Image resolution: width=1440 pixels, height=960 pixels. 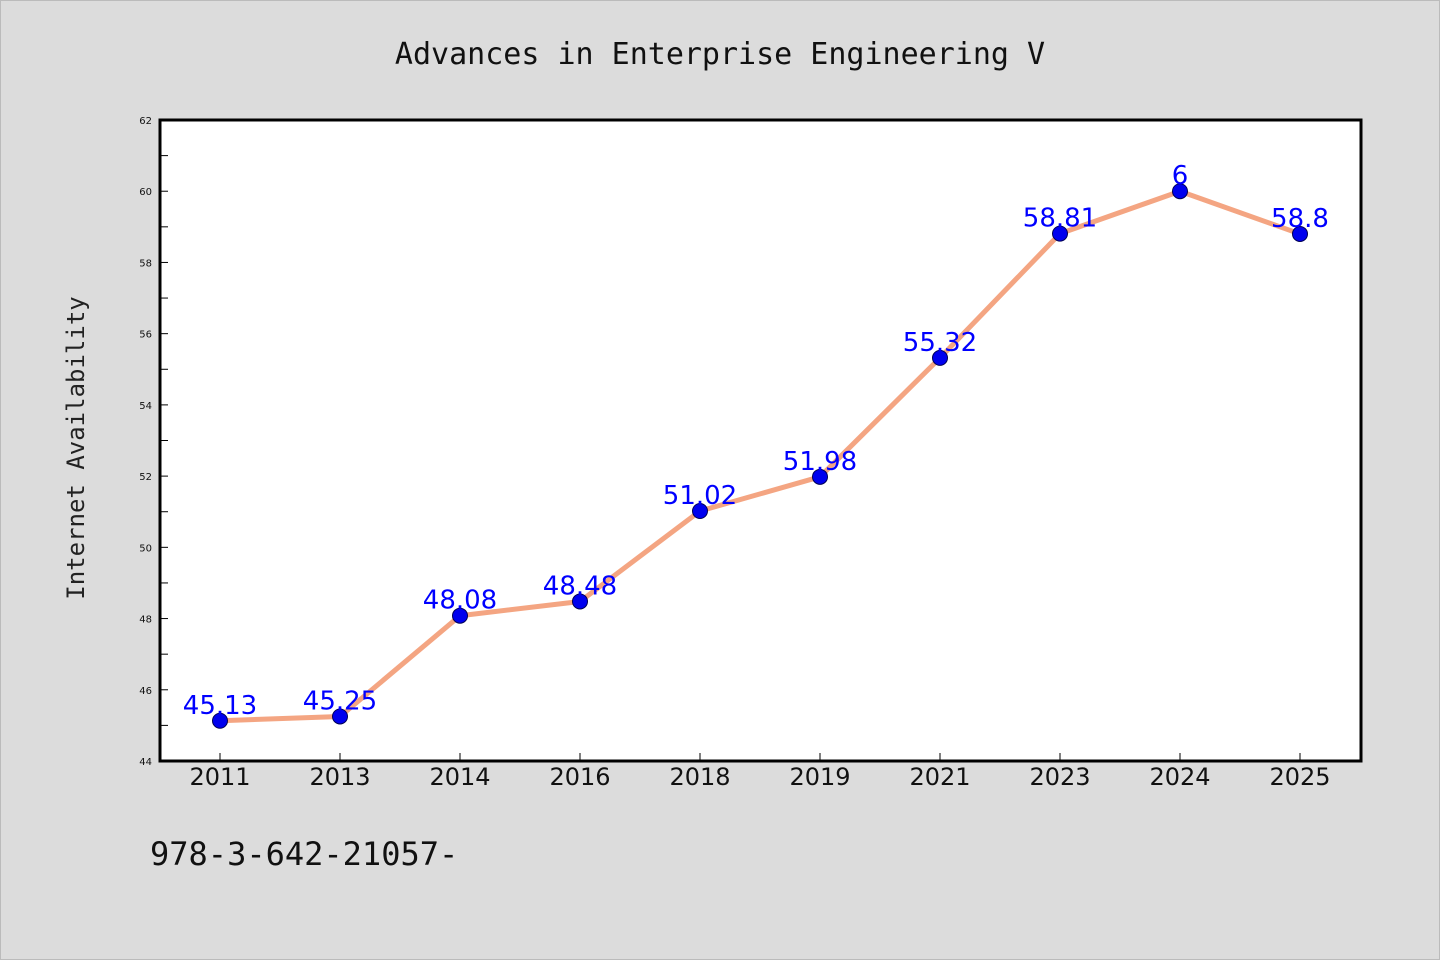 I want to click on data-label: 45.13, so click(x=220, y=706).